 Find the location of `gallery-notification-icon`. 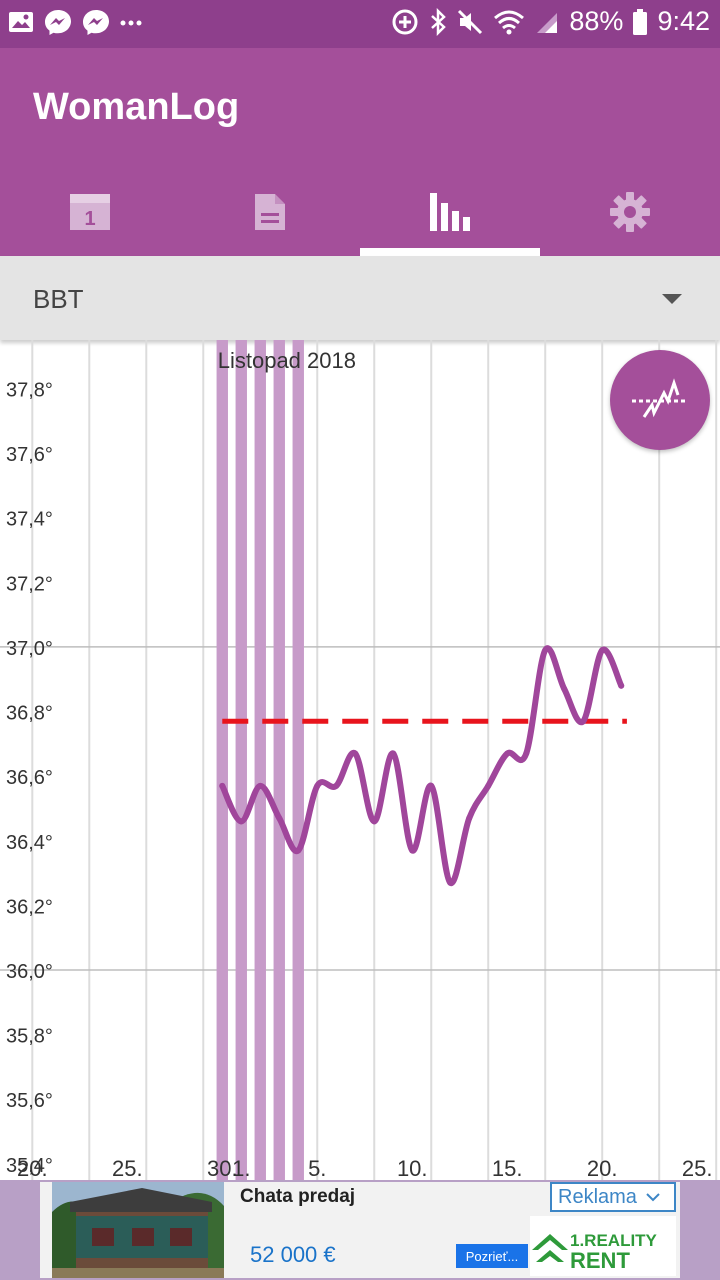

gallery-notification-icon is located at coordinates (21, 22).